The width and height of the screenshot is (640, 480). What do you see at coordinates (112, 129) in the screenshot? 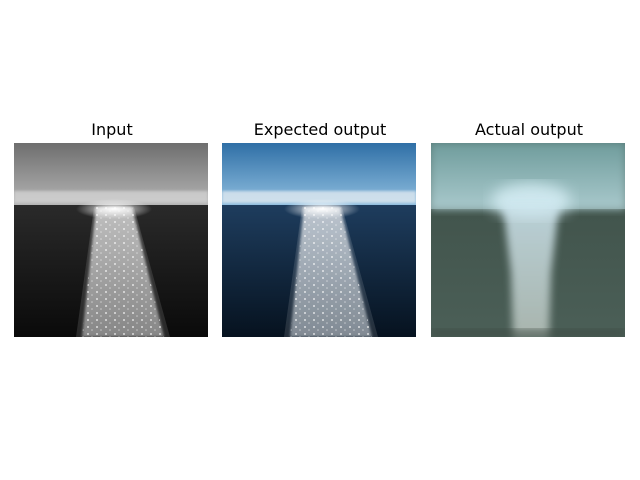
I see `input-title: Input` at bounding box center [112, 129].